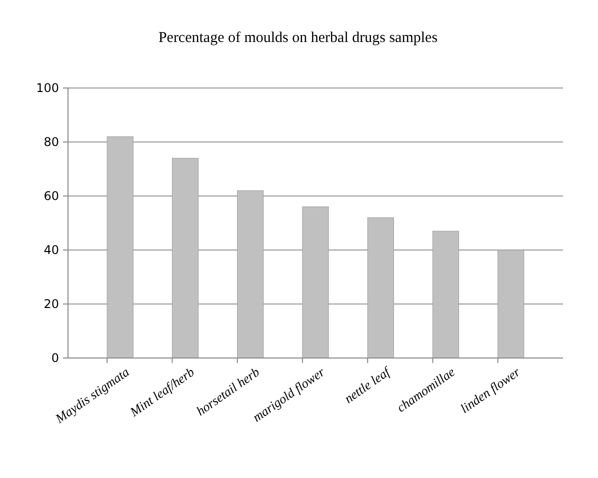 This screenshot has width=598, height=478. I want to click on x-tick-label: nettle leaf, so click(367, 384).